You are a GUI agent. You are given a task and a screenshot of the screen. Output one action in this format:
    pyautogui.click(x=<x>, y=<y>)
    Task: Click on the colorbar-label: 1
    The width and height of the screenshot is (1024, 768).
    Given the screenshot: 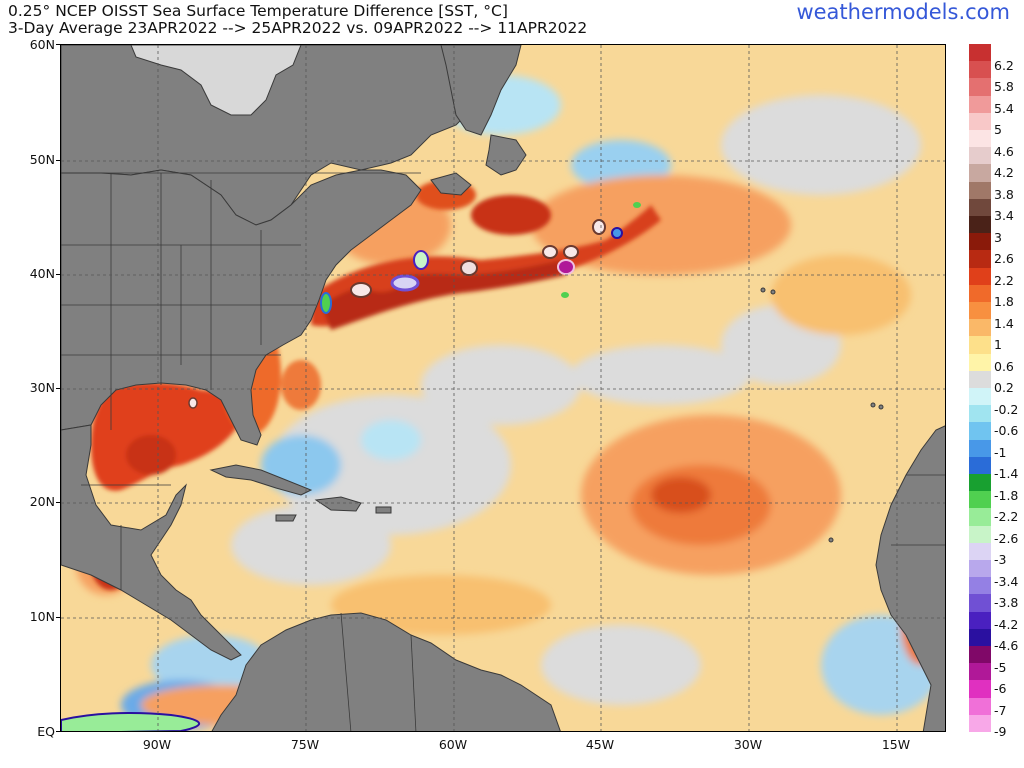 What is the action you would take?
    pyautogui.click(x=998, y=345)
    